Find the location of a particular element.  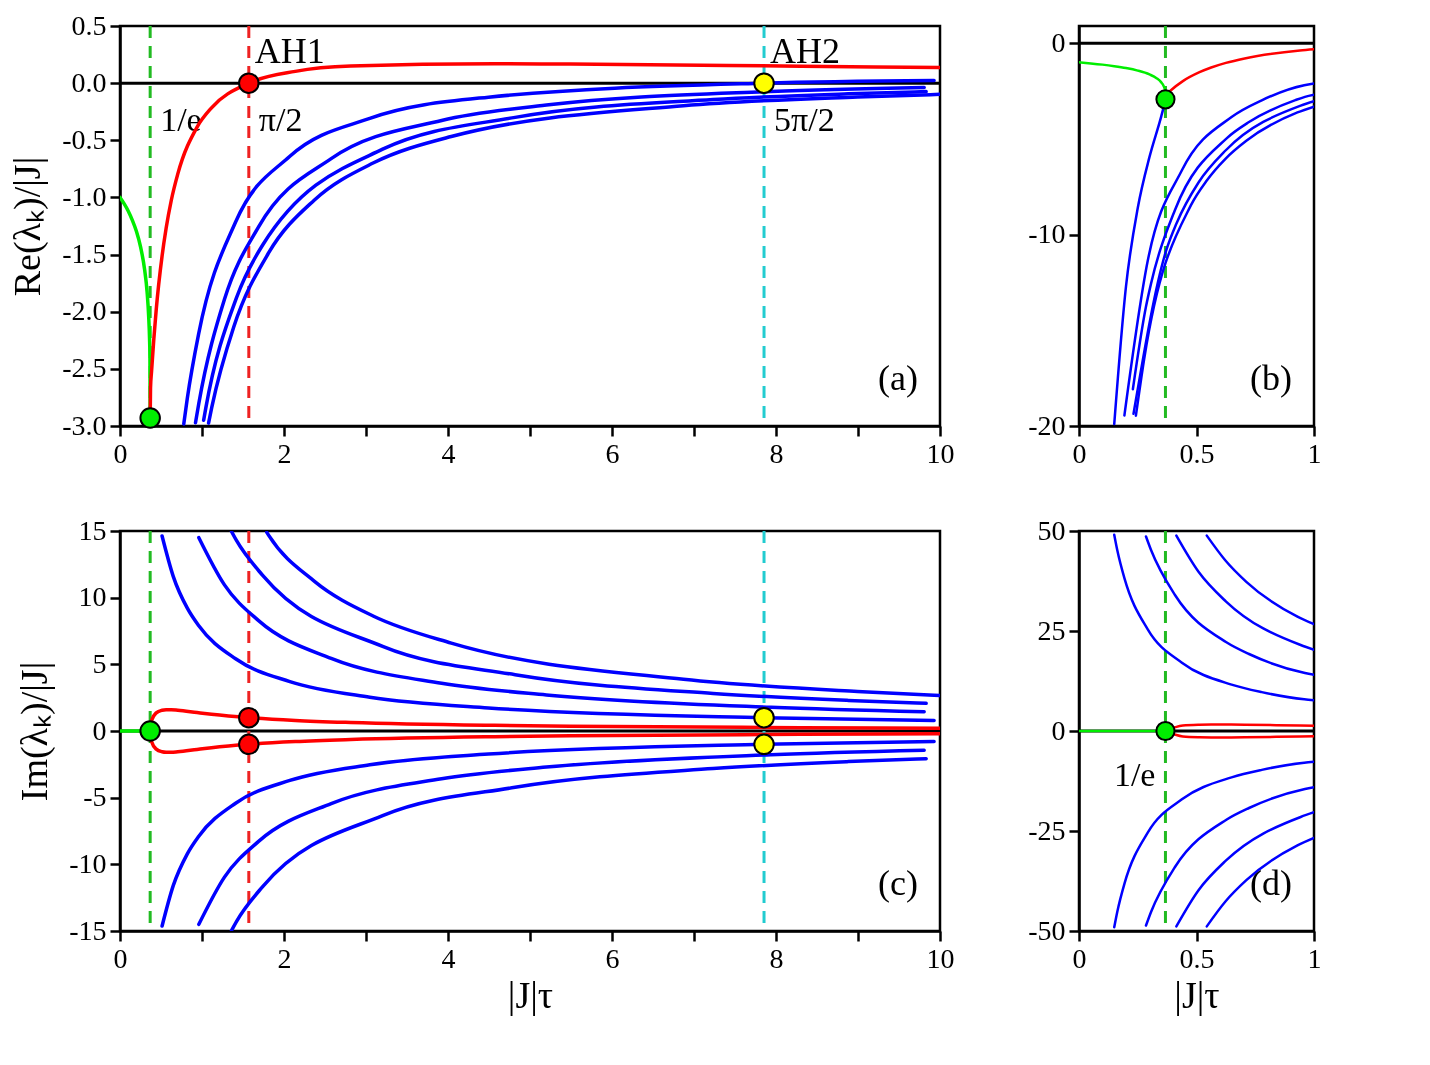

y-tick-label: 15 is located at coordinates (92, 530).